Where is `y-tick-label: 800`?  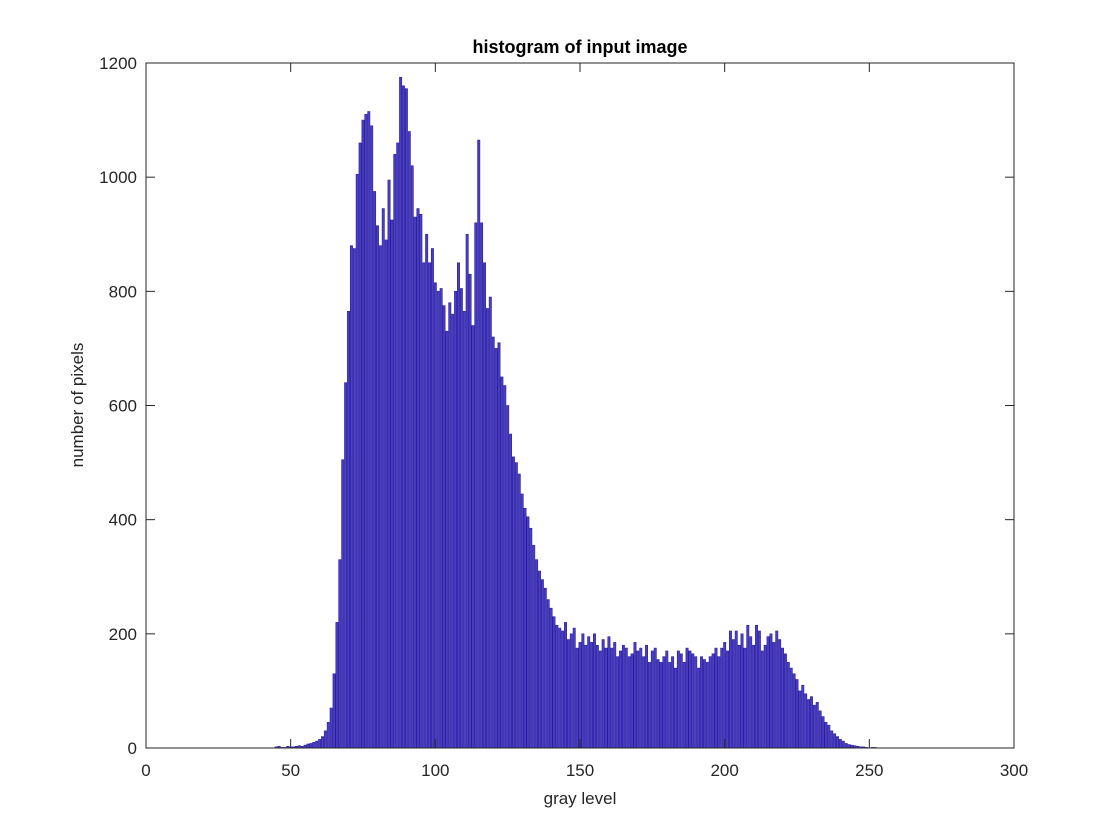
y-tick-label: 800 is located at coordinates (123, 291).